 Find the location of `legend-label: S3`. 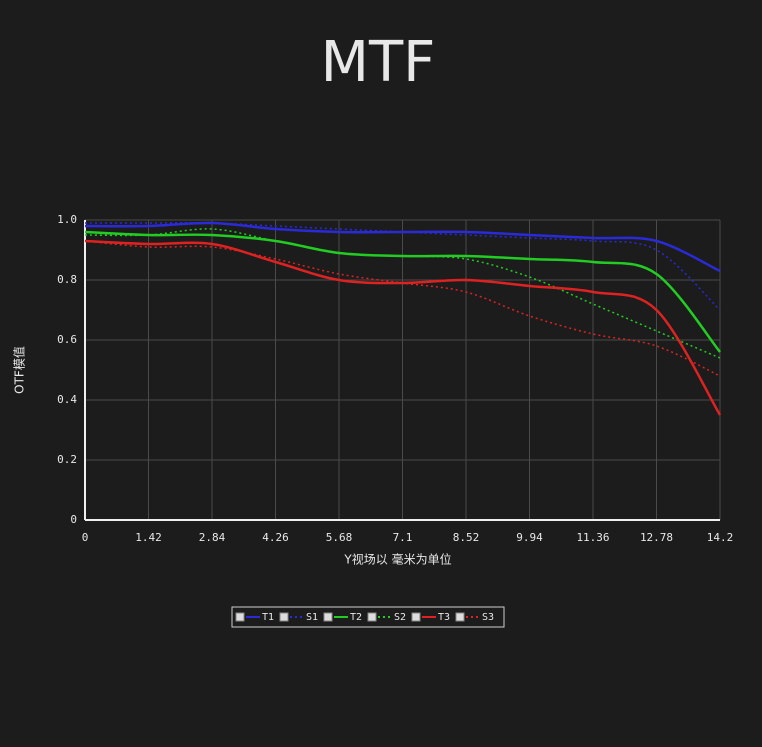

legend-label: S3 is located at coordinates (488, 617).